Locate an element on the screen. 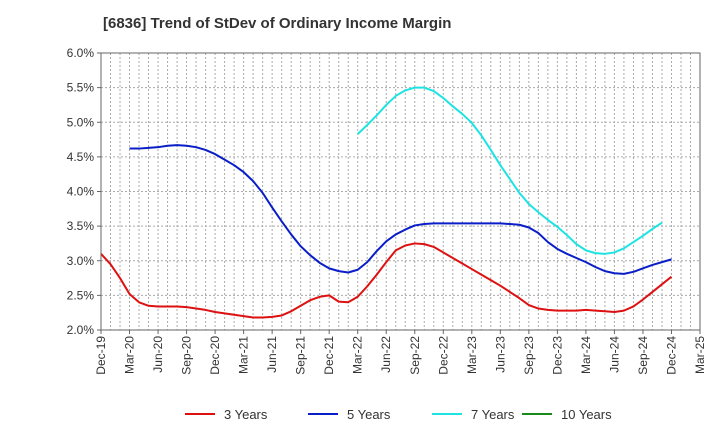  x-tick-label: Dec-19 is located at coordinates (101, 355).